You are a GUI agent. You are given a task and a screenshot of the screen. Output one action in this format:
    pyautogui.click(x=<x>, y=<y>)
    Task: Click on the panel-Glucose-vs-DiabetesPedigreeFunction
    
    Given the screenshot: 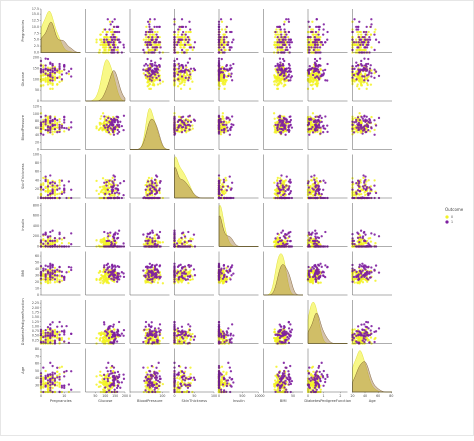 What is the action you would take?
    pyautogui.click(x=327, y=80)
    